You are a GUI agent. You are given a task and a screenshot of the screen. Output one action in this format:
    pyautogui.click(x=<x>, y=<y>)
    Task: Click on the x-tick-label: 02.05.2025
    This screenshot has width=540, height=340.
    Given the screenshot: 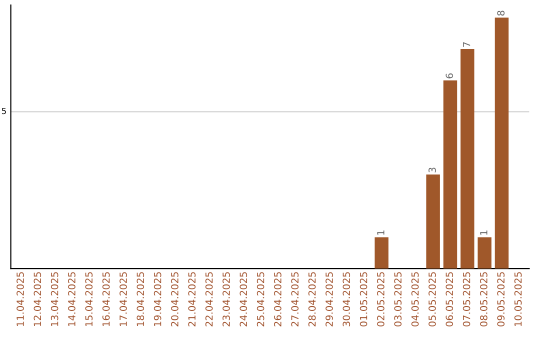 What is the action you would take?
    pyautogui.click(x=380, y=299)
    